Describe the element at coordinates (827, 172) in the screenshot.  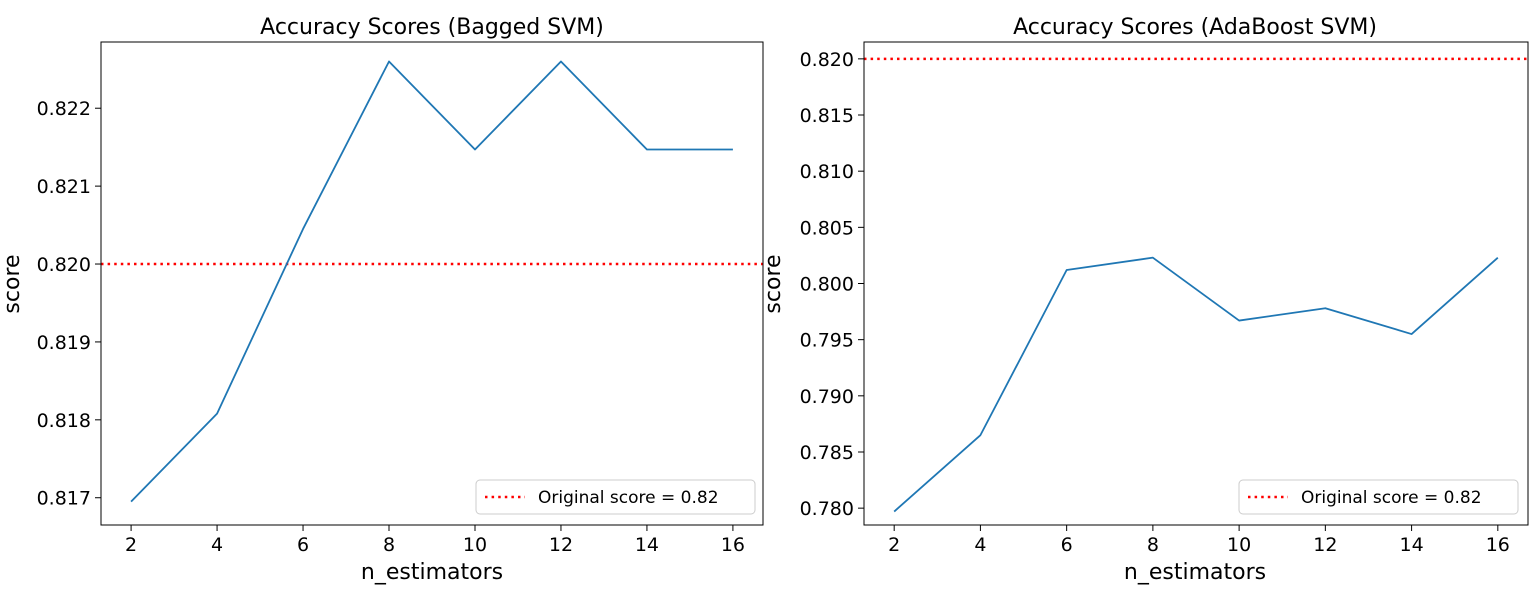
I see `y-tick-label: 0.810` at that location.